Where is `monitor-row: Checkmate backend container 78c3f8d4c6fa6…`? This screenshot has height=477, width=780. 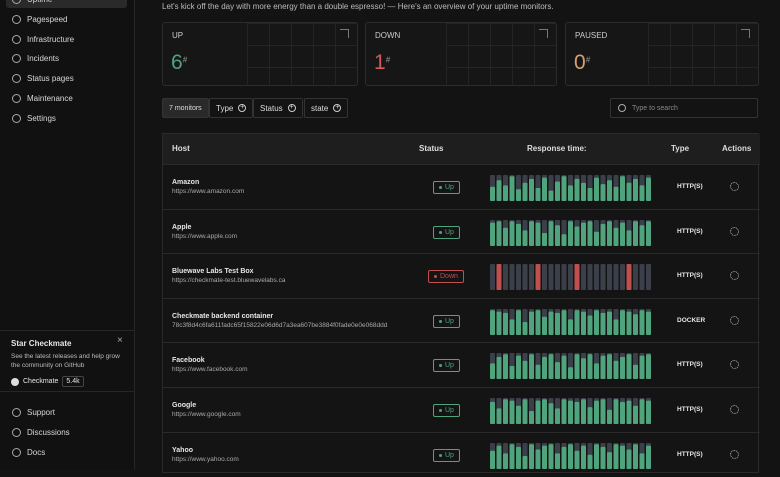 monitor-row: Checkmate backend container 78c3f8d4c6fa6… is located at coordinates (461, 320).